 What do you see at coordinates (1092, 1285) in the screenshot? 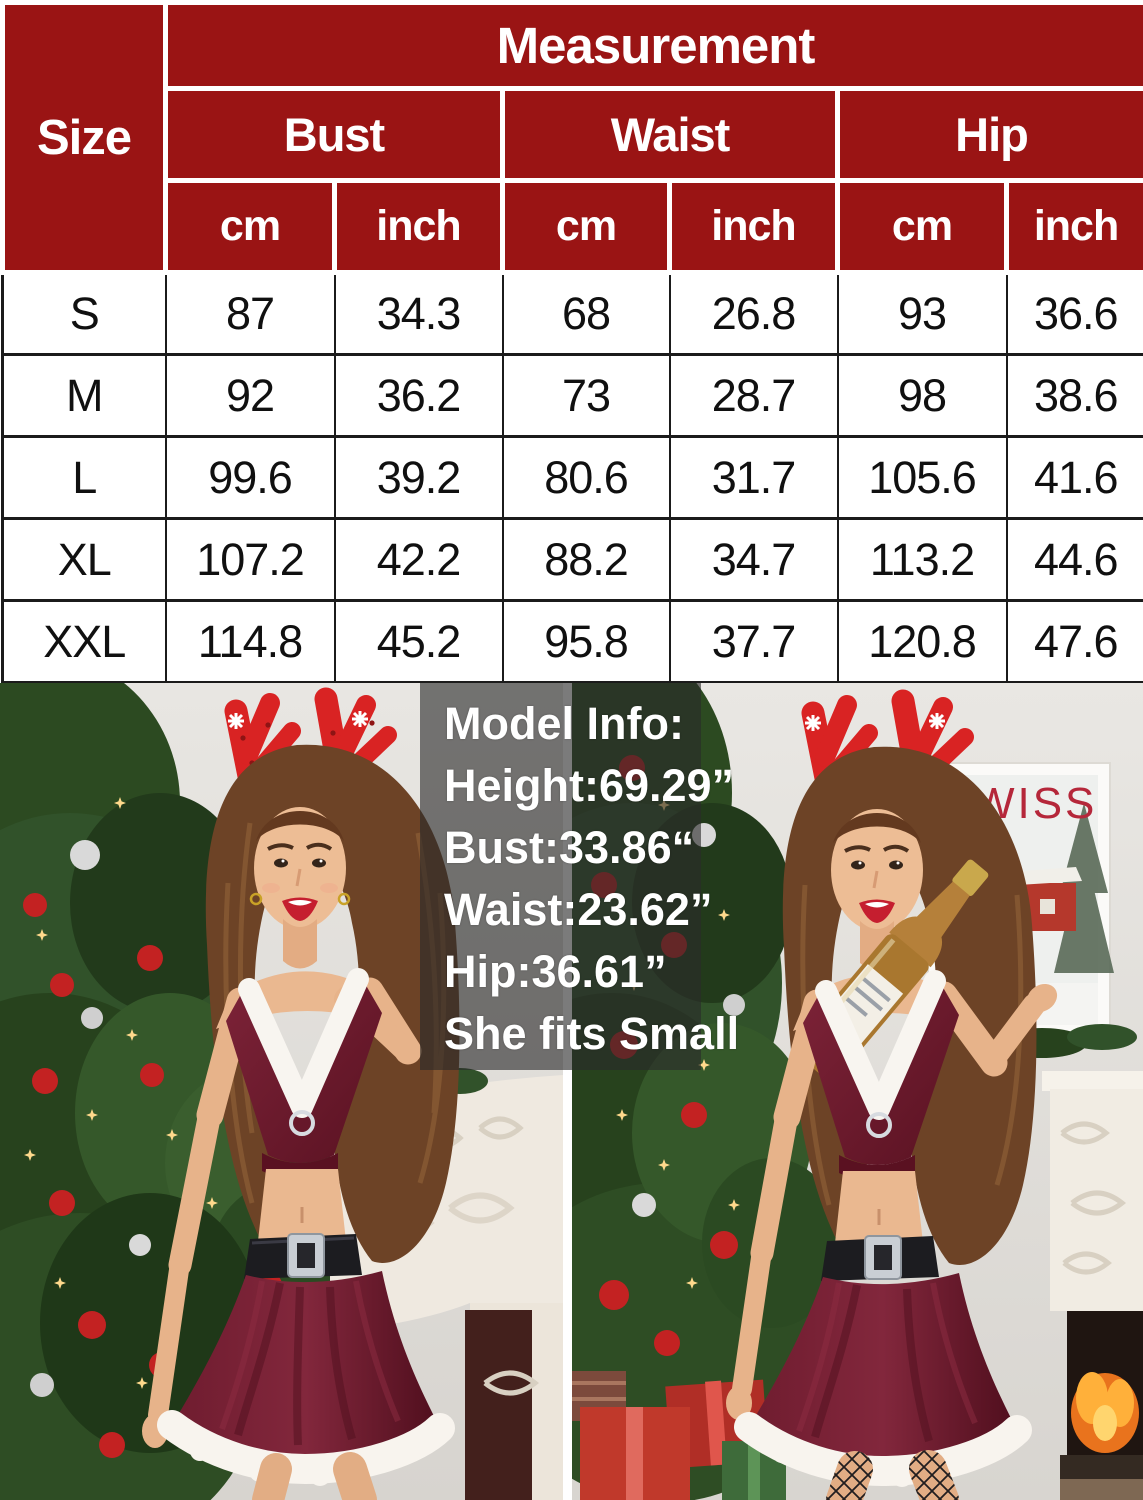
I see `fireplace` at bounding box center [1092, 1285].